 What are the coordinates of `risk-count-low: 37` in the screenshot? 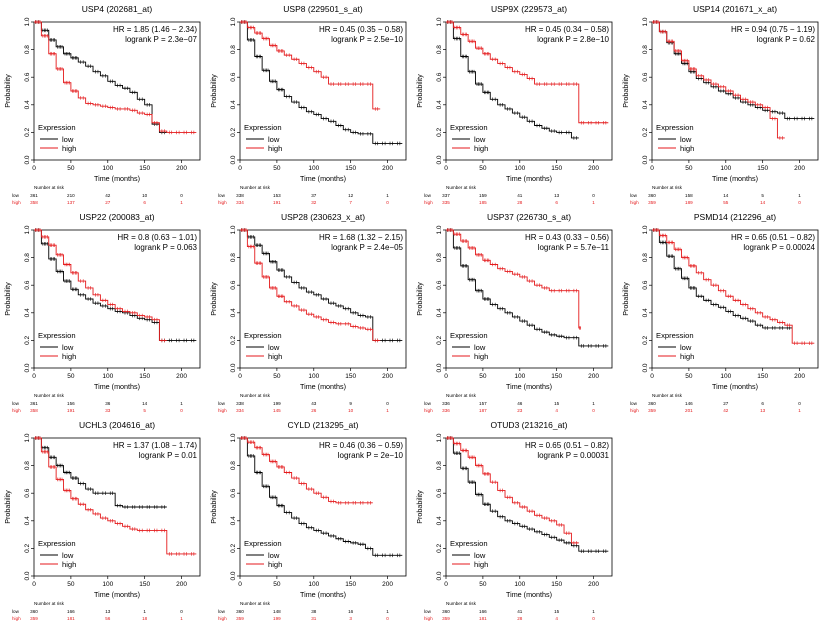 It's located at (314, 195).